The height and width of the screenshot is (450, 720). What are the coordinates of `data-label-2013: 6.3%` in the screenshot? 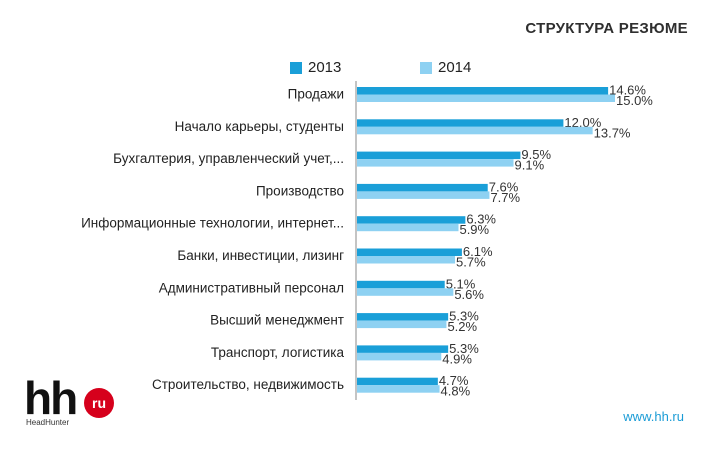 It's located at (481, 219).